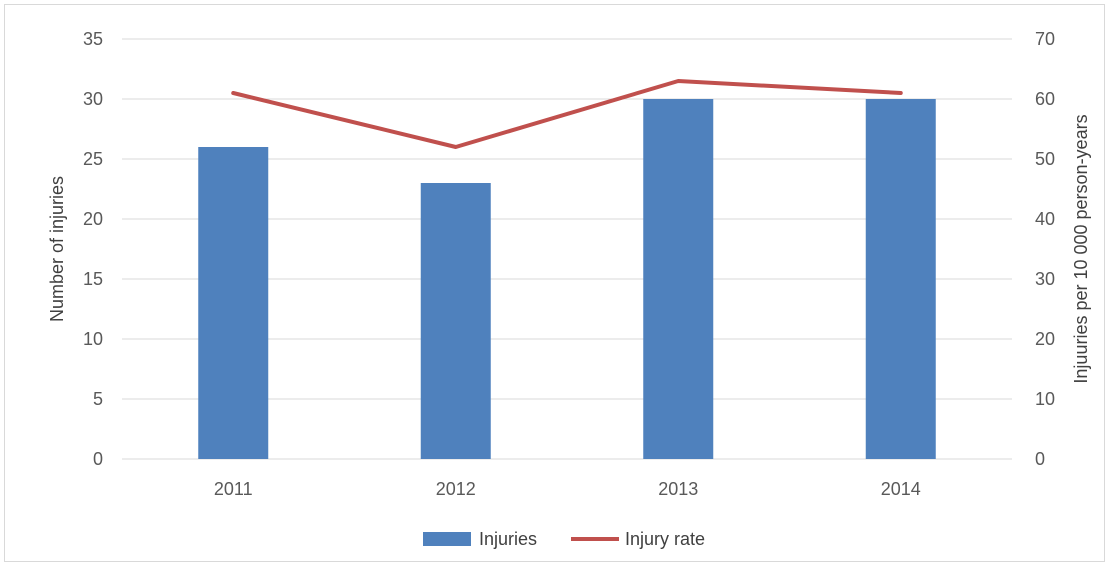  Describe the element at coordinates (93, 249) in the screenshot. I see `left-axis-tick-labels: 0 5 10 15 20 25 30 35` at that location.